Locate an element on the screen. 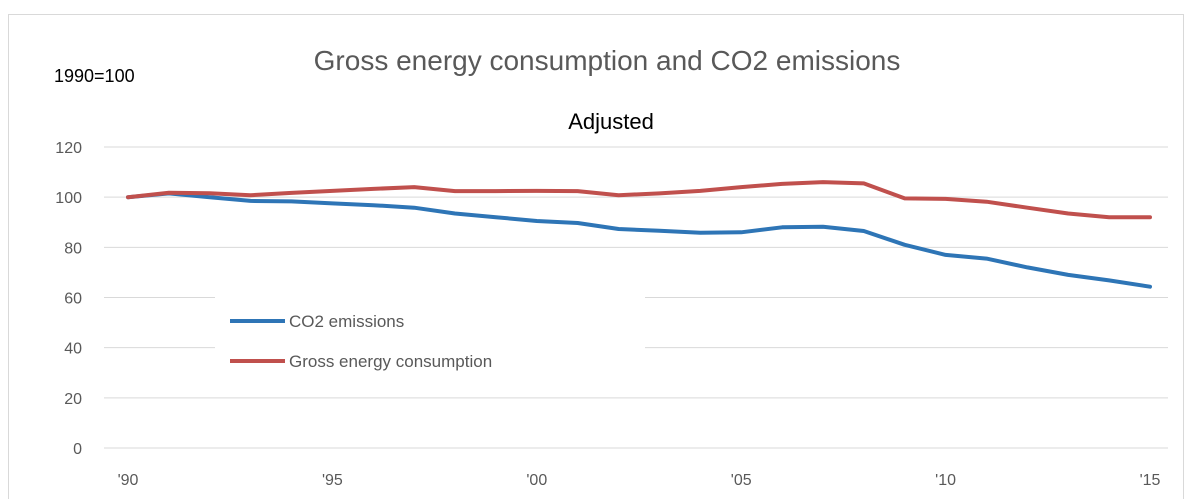 The image size is (1192, 499). chart-subtitle: Adjusted is located at coordinates (611, 121).